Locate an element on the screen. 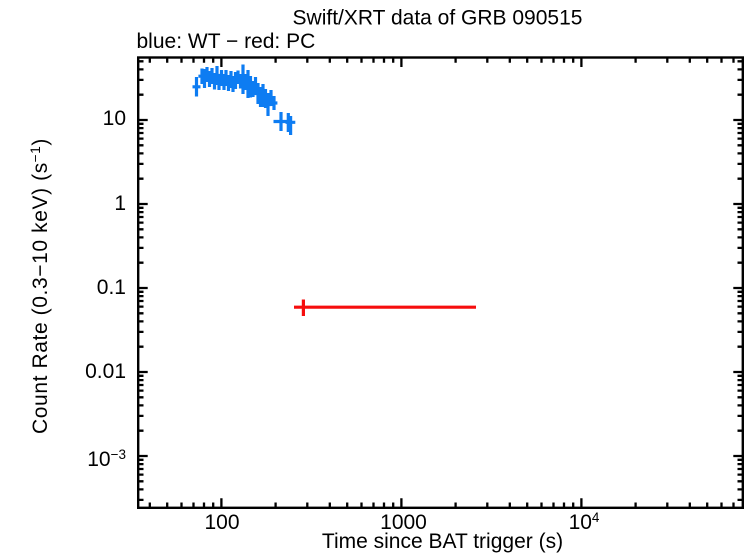 This screenshot has height=558, width=746. svg-text: 0.1 is located at coordinates (111, 287).